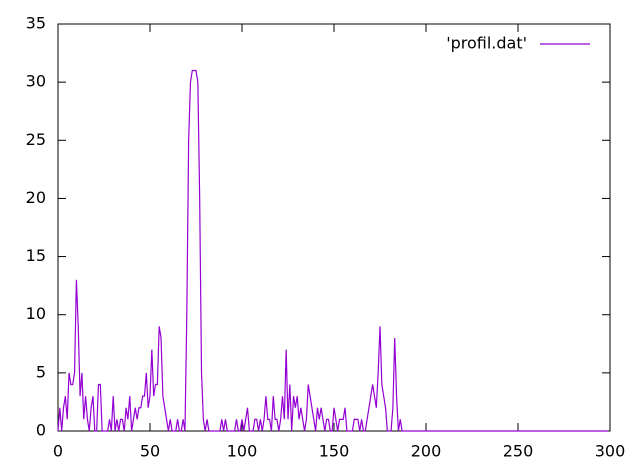  I want to click on y-tick-label: 30, so click(36, 81).